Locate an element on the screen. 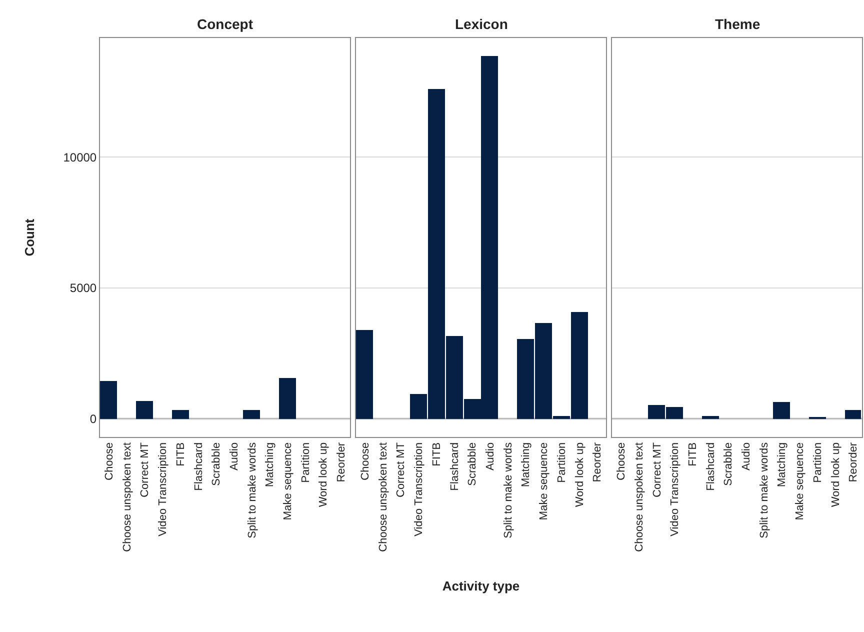 The height and width of the screenshot is (632, 864). y-tick-label: 10000 is located at coordinates (80, 157).